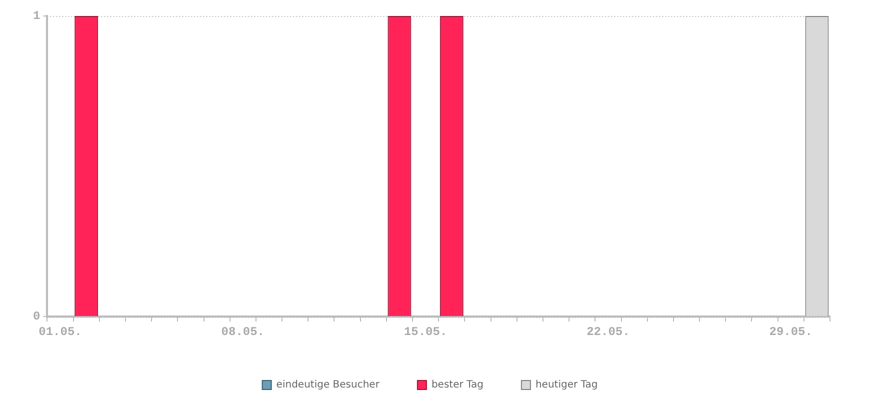 This screenshot has height=400, width=870. Describe the element at coordinates (608, 331) in the screenshot. I see `x-tick-label: 22.05.` at that location.